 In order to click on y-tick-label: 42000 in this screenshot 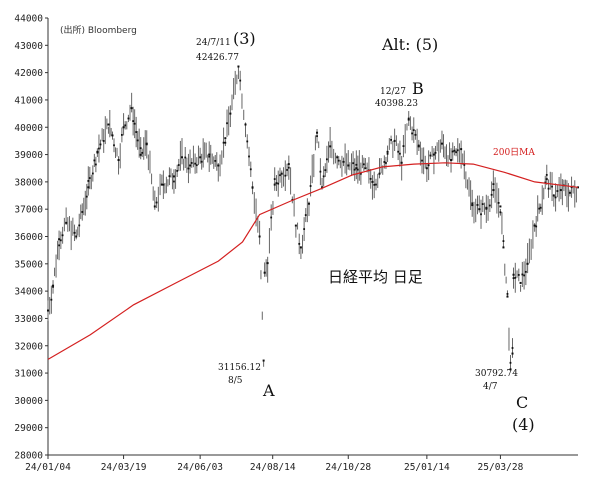, I will do `click(28, 73)`.